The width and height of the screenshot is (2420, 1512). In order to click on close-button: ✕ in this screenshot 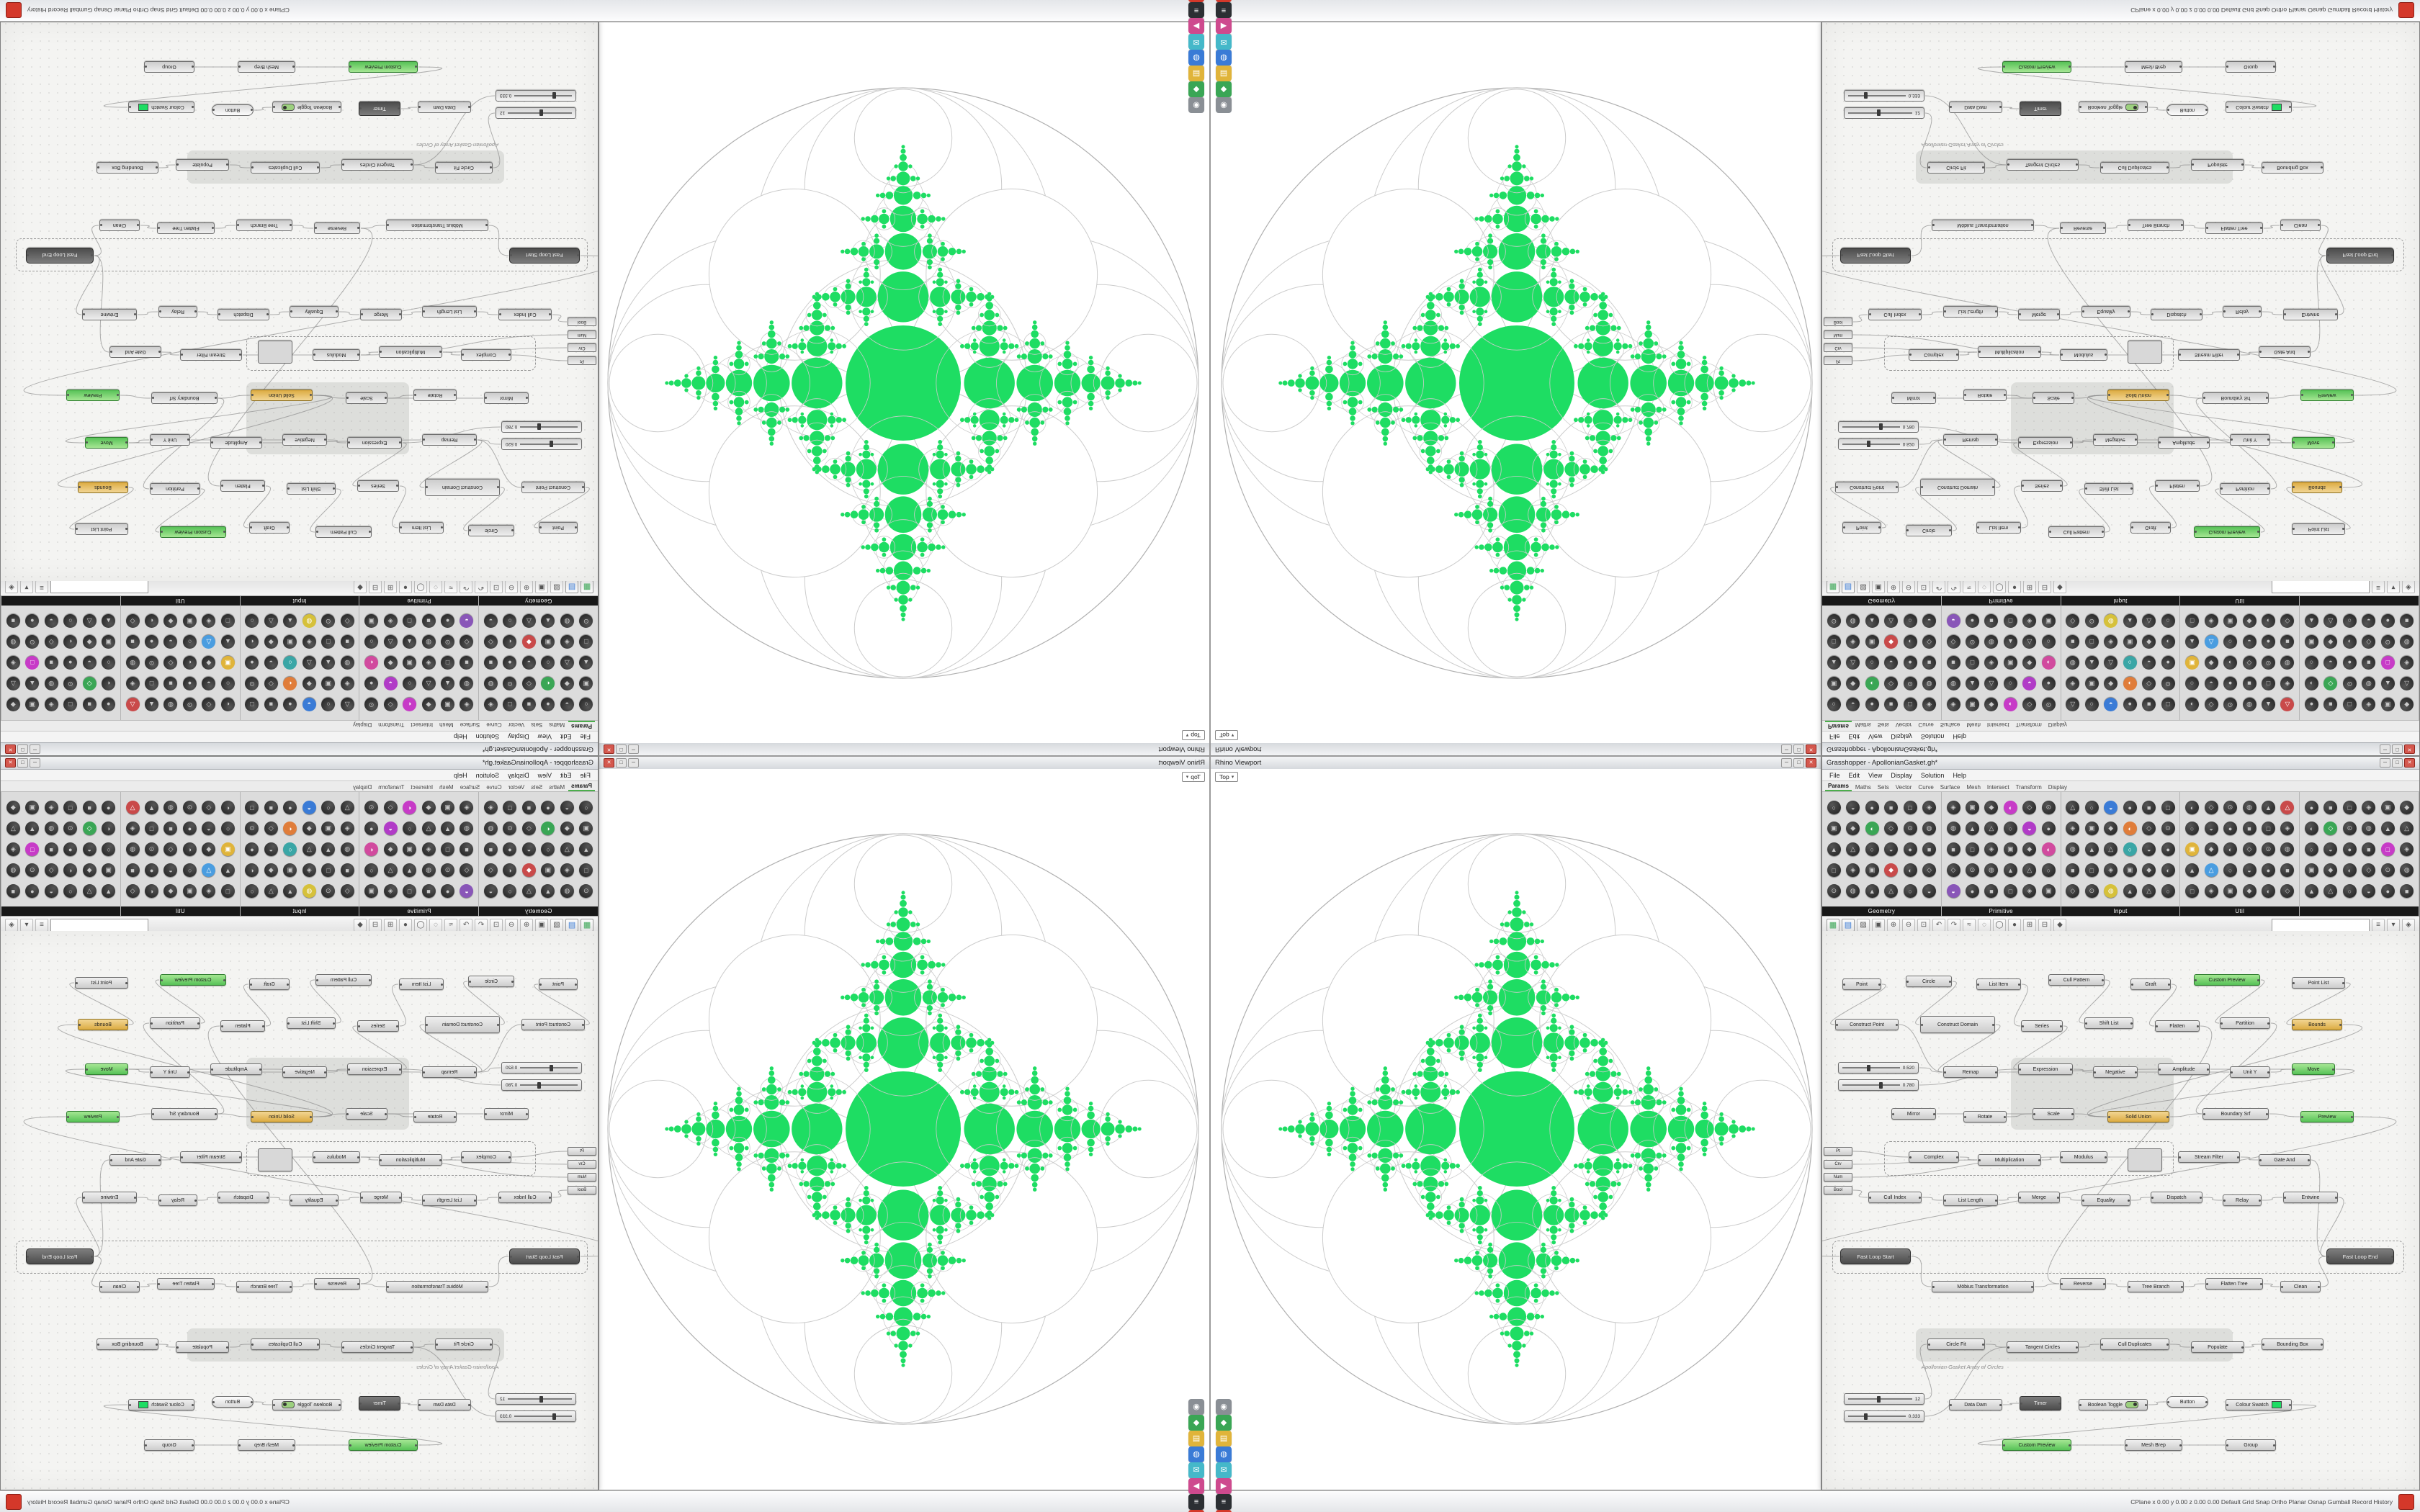, I will do `click(10, 749)`.